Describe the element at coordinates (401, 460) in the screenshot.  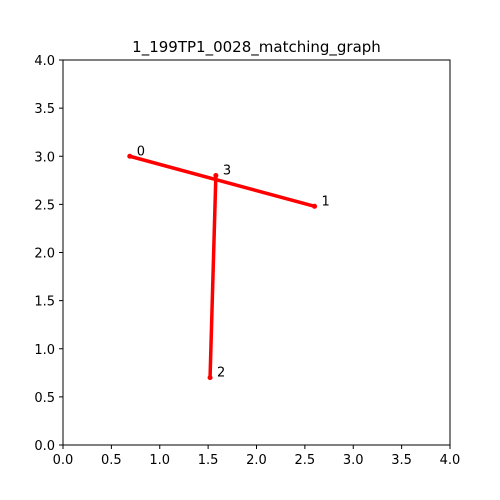
I see `x-tick-label: 3.5` at that location.